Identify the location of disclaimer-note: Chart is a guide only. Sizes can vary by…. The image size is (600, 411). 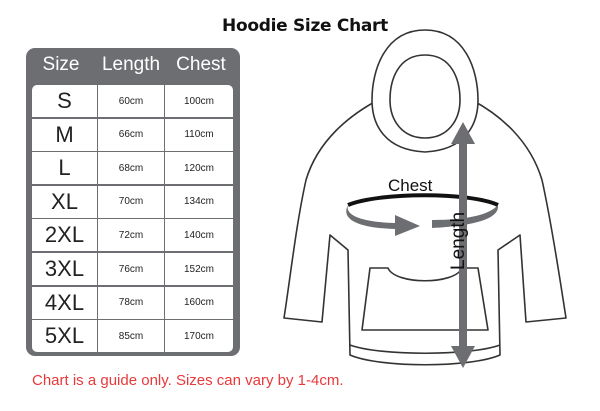
(188, 380).